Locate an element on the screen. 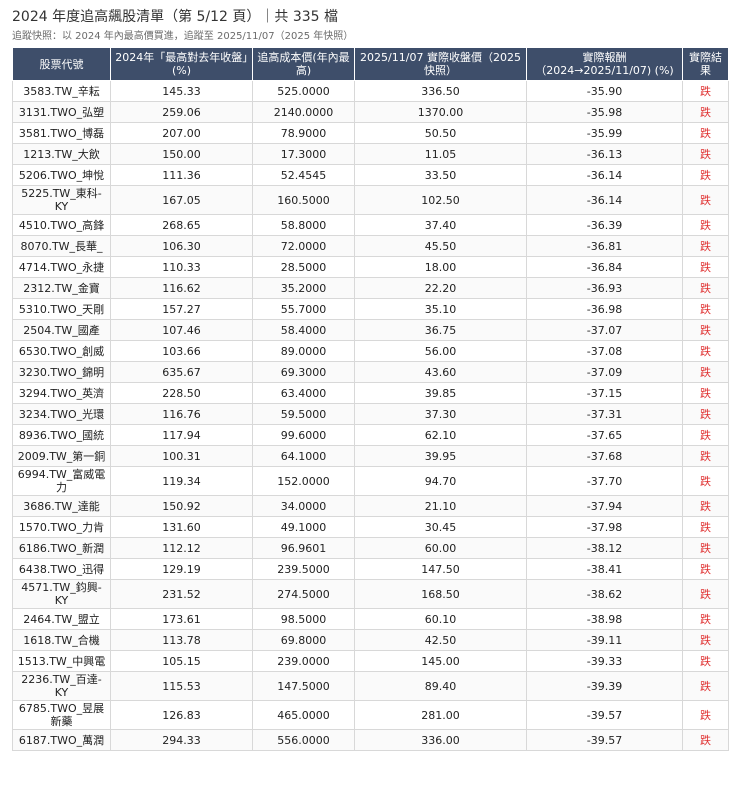  table-row: 6785.TWO_昱展新藥 126.83 465.0000 281.00 -39.57 跌 is located at coordinates (370, 715).